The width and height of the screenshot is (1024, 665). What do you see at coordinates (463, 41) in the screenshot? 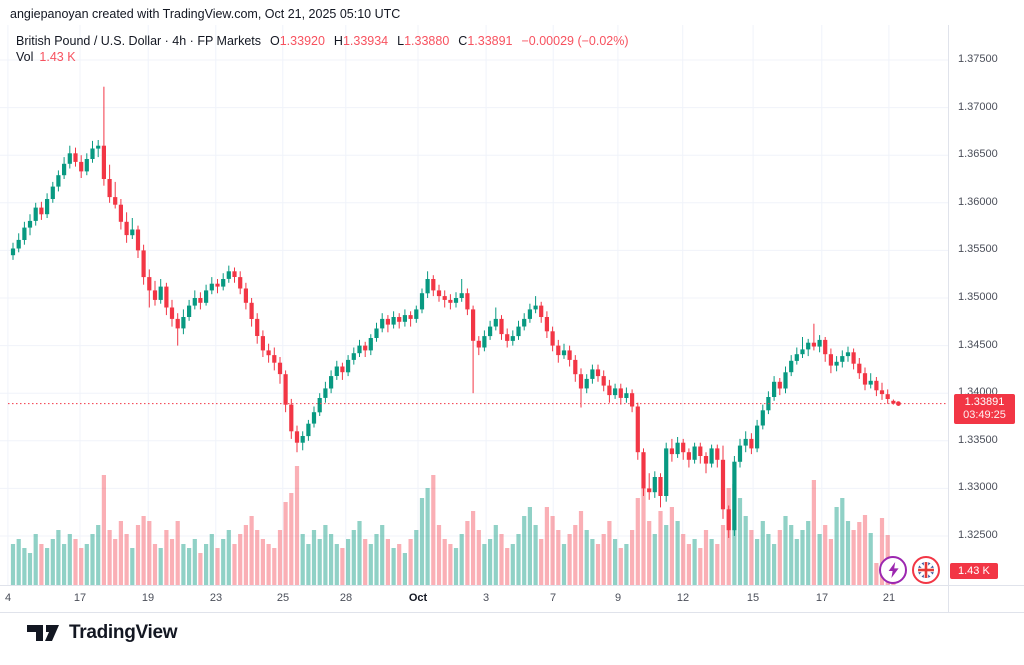
I see `close-label: C` at bounding box center [463, 41].